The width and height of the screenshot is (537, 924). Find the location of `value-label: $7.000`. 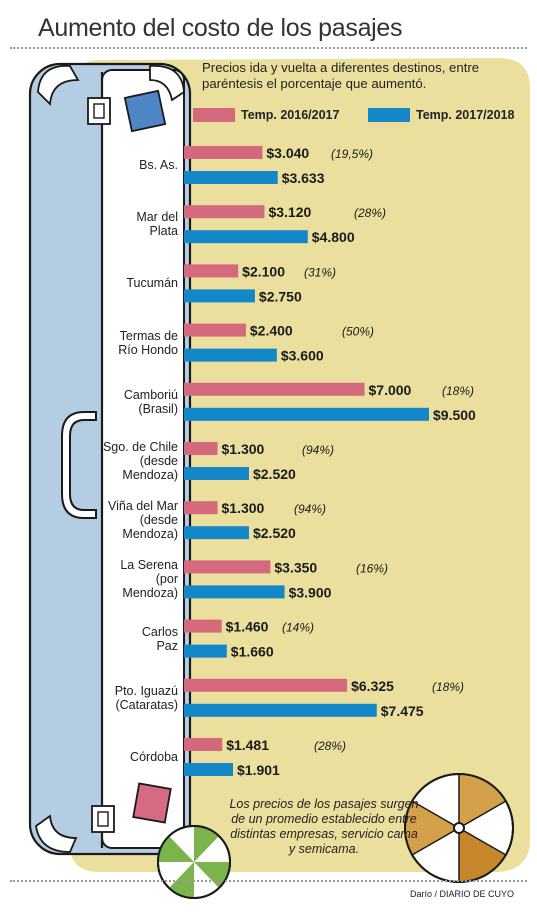

value-label: $7.000 is located at coordinates (390, 390).